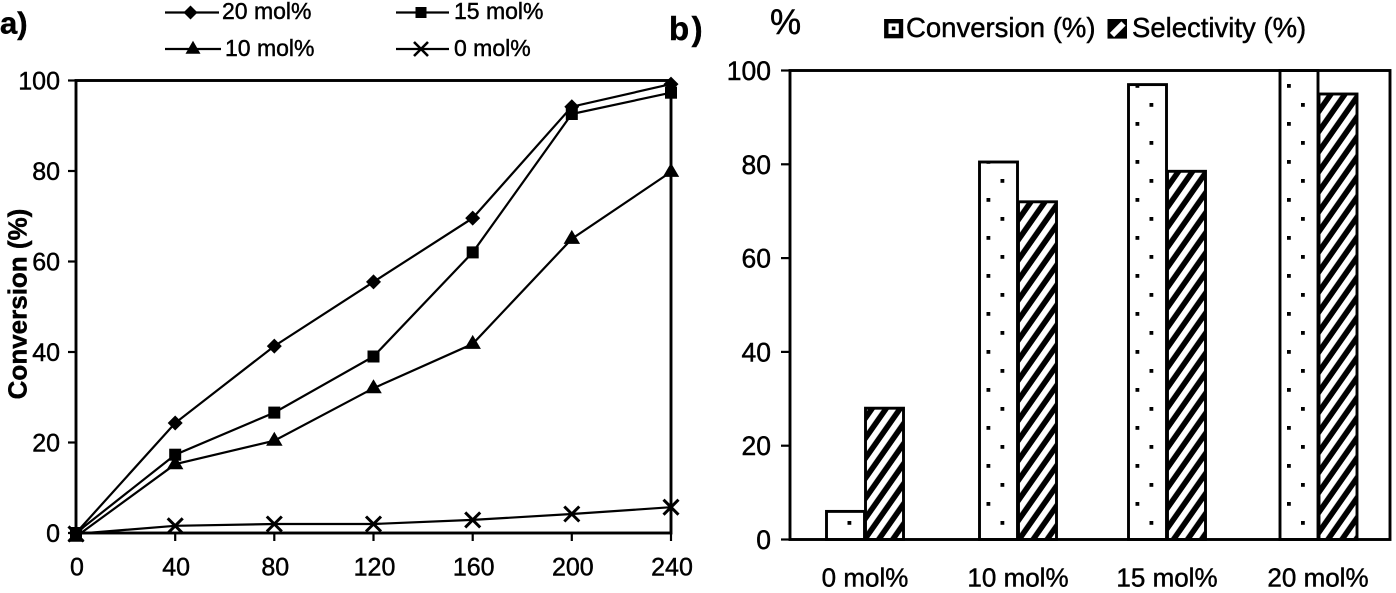 The width and height of the screenshot is (1396, 593). Describe the element at coordinates (687, 28) in the screenshot. I see `svg-text: b)` at that location.